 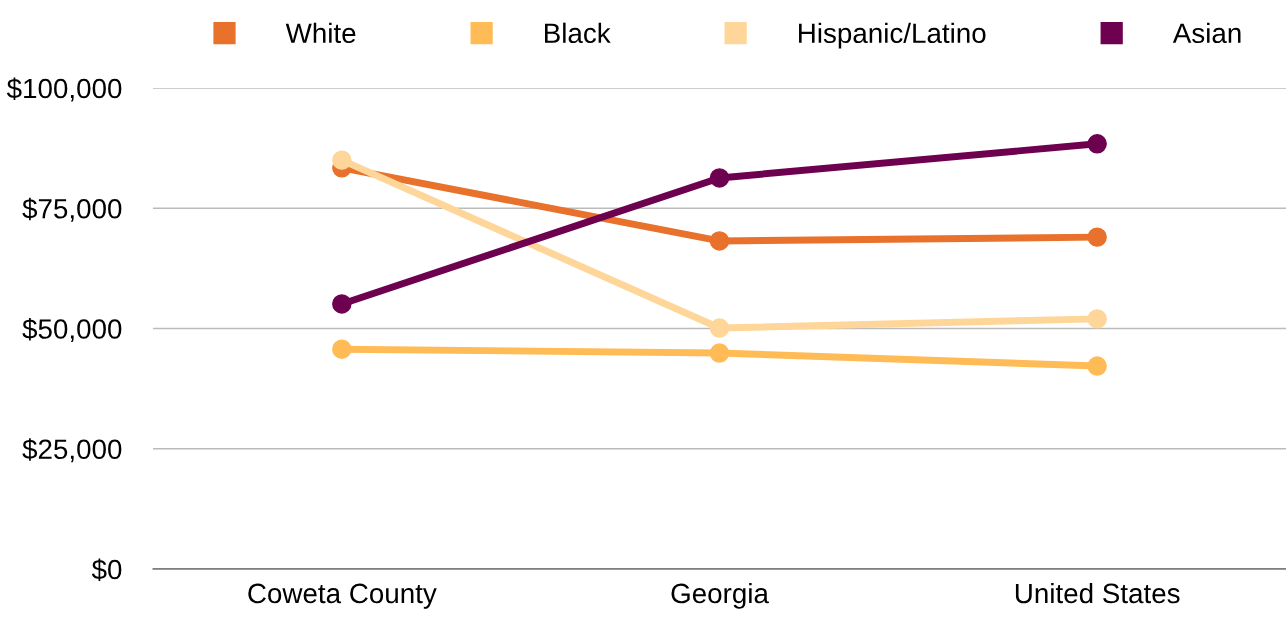 What do you see at coordinates (342, 596) in the screenshot?
I see `x-tick-label: Coweta County` at bounding box center [342, 596].